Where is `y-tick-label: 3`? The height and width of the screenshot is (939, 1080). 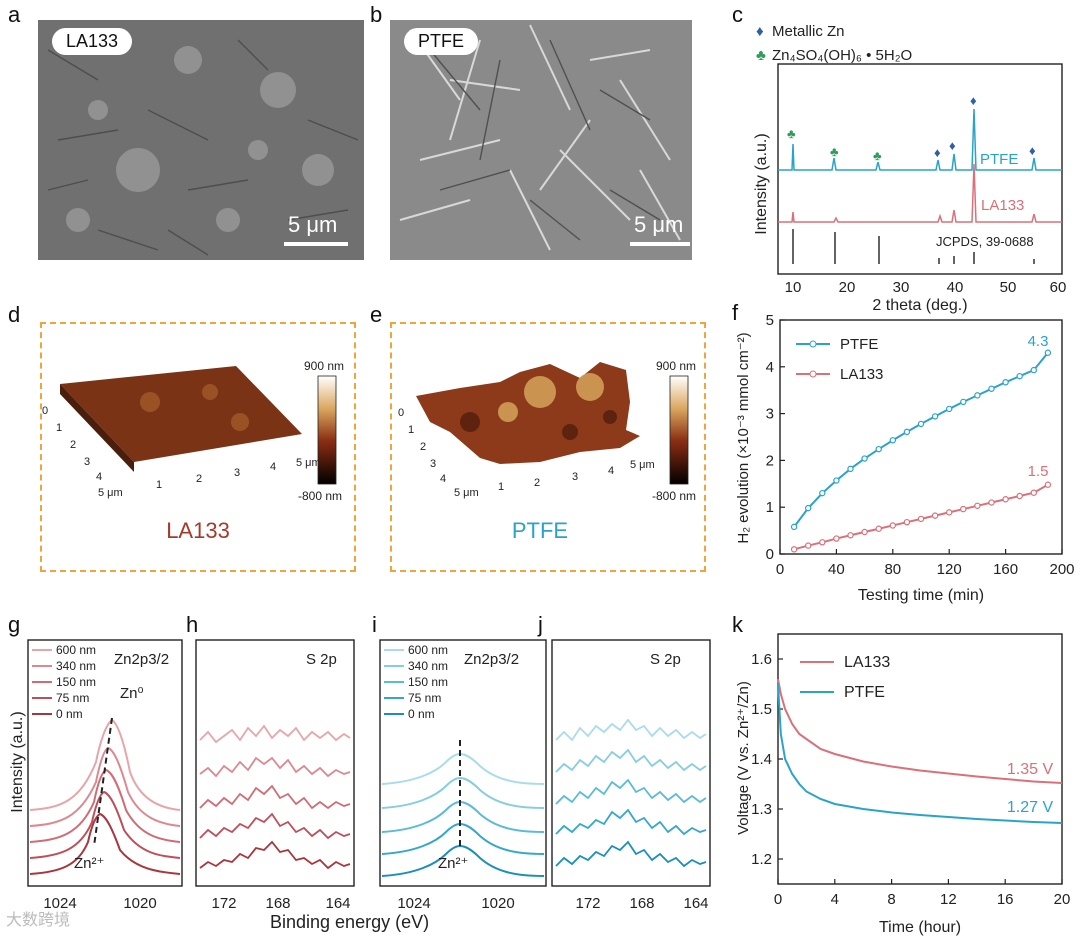
y-tick-label: 3 is located at coordinates (770, 414).